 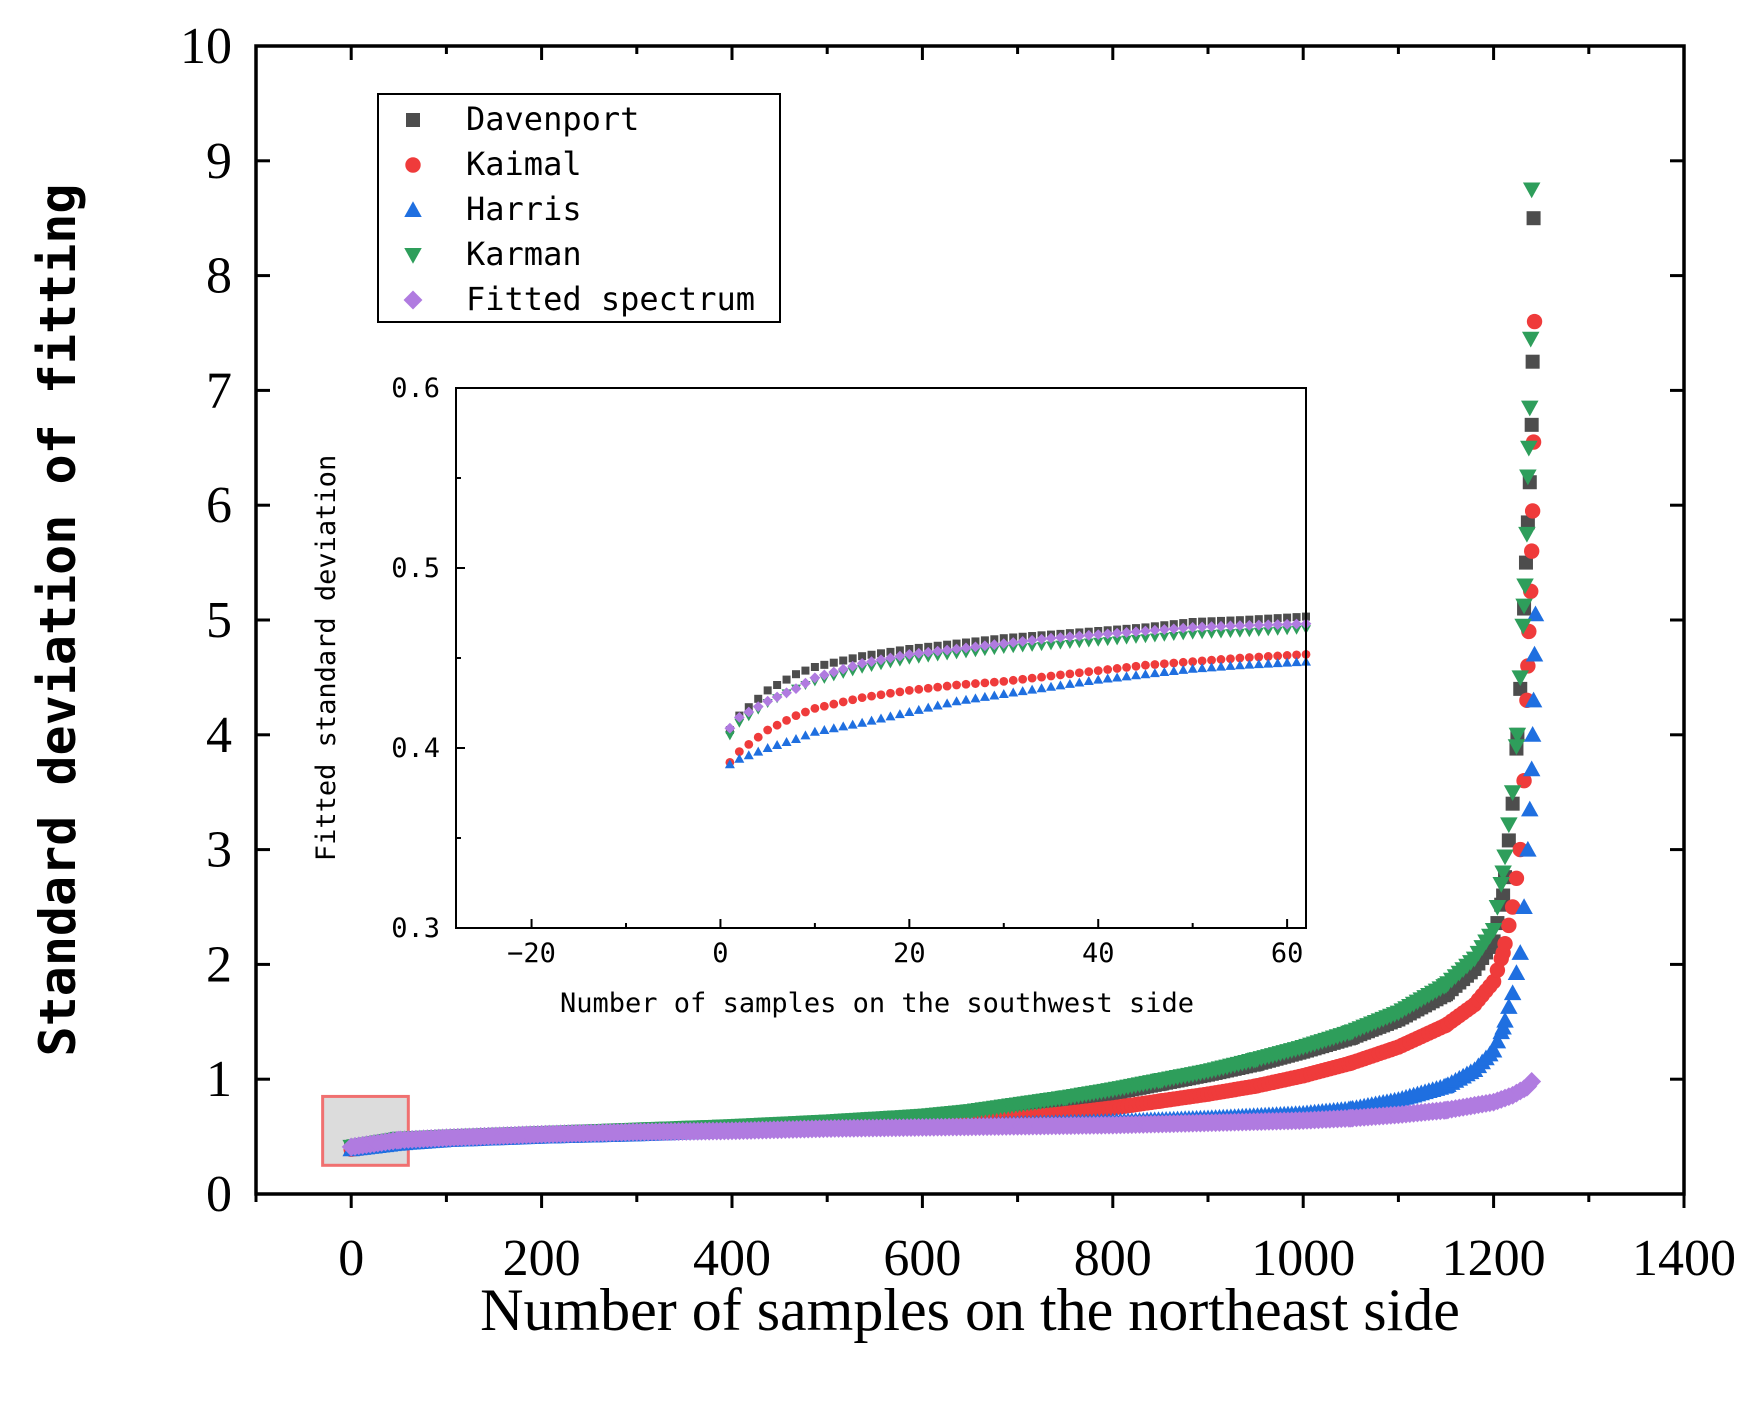 I want to click on main-y-tick-label: 10, so click(x=206, y=46).